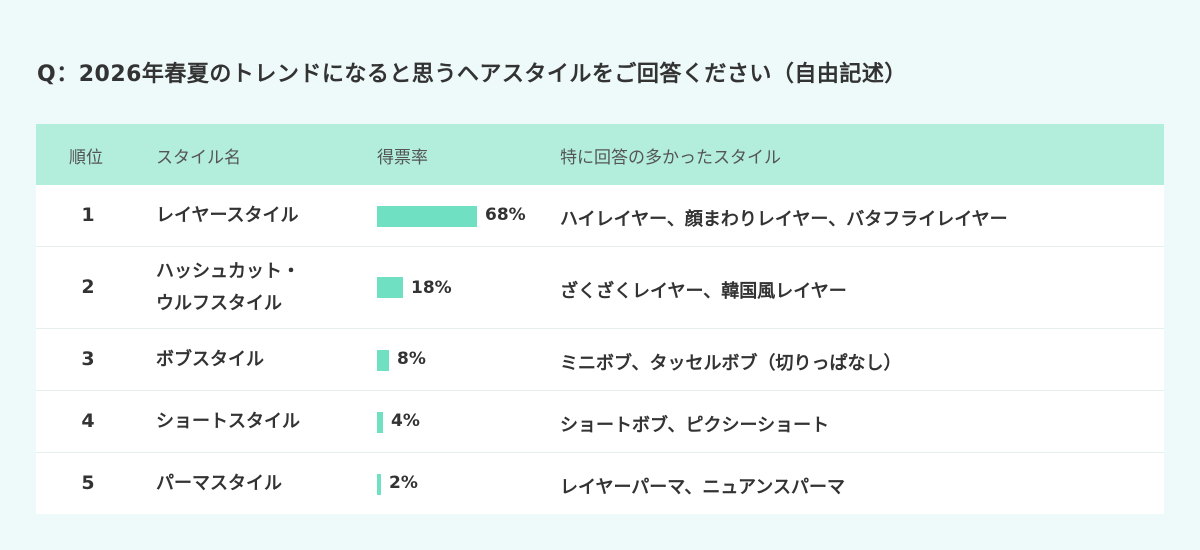 This screenshot has width=1200, height=550. Describe the element at coordinates (702, 487) in the screenshot. I see `popular-styles: レイヤーパーマ、ニュアンスパーマ` at that location.